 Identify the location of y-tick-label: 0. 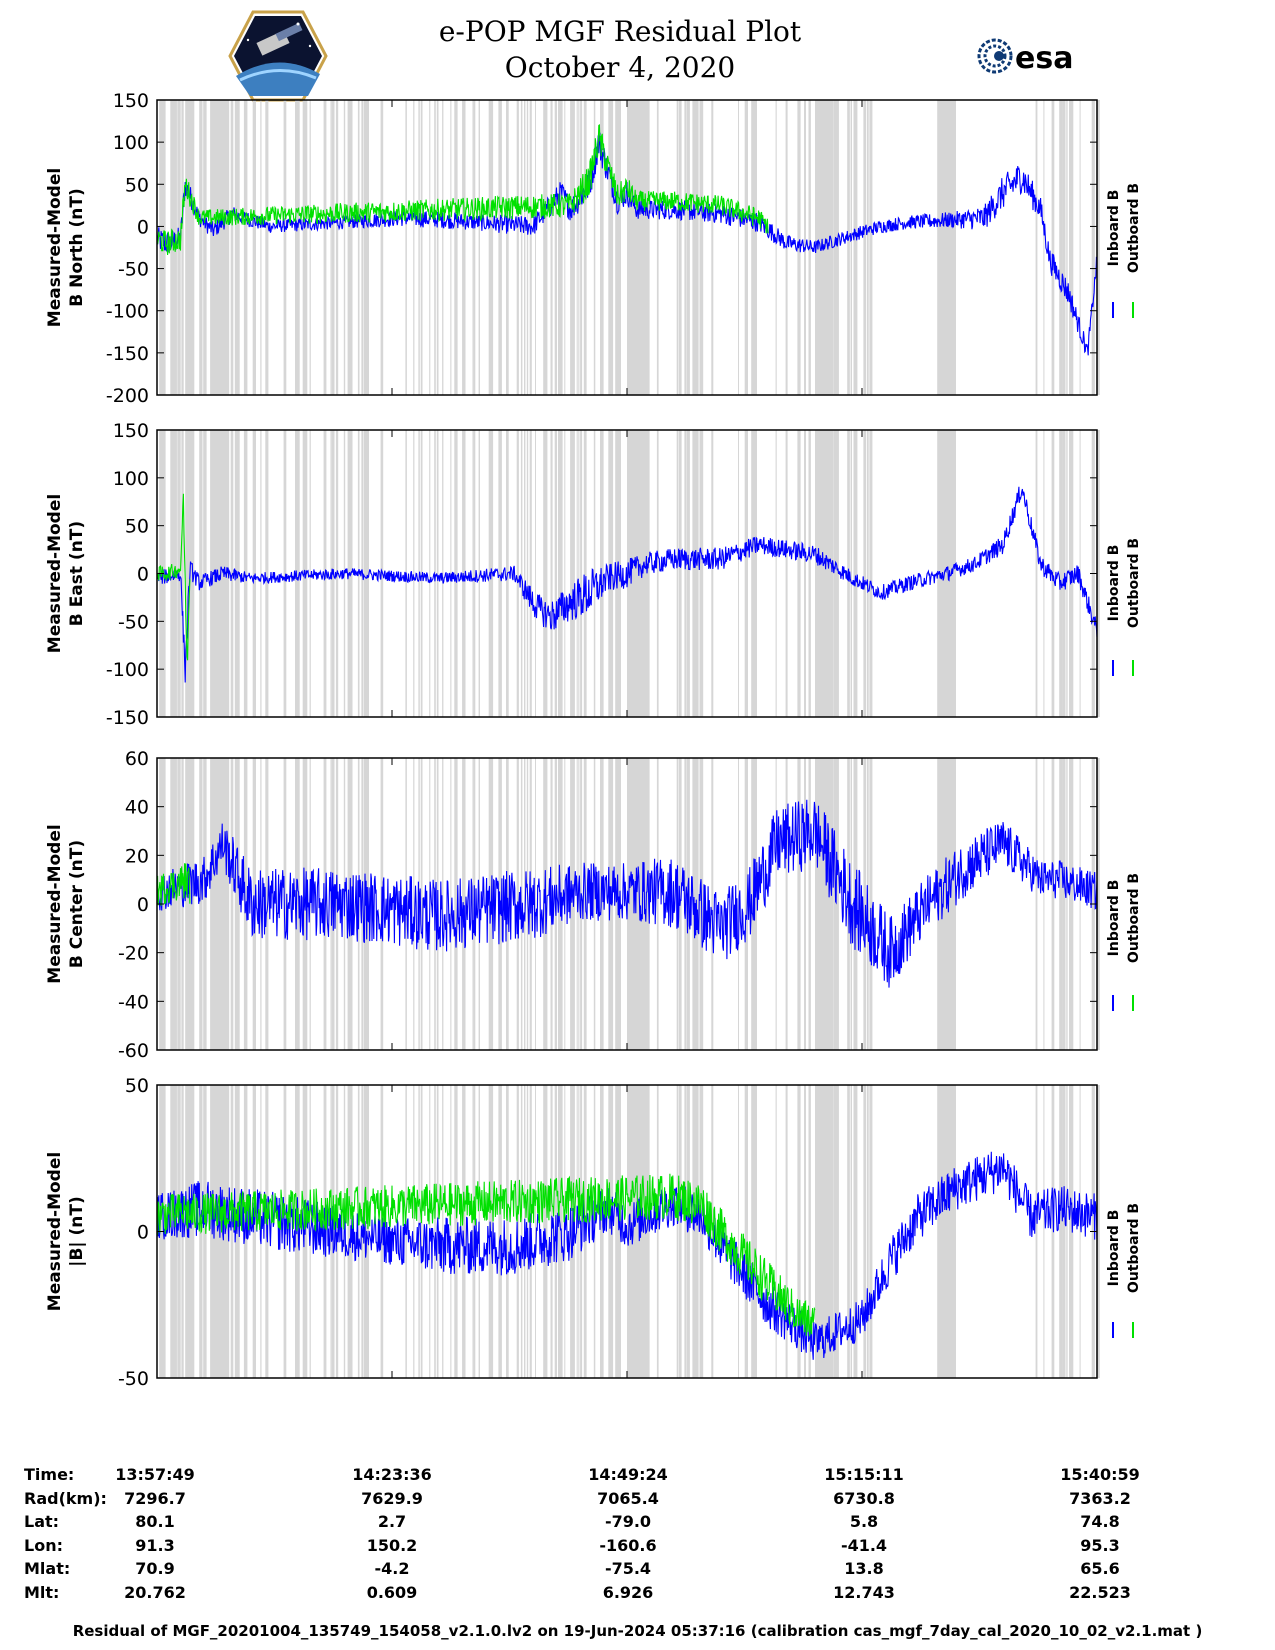
(143, 1233).